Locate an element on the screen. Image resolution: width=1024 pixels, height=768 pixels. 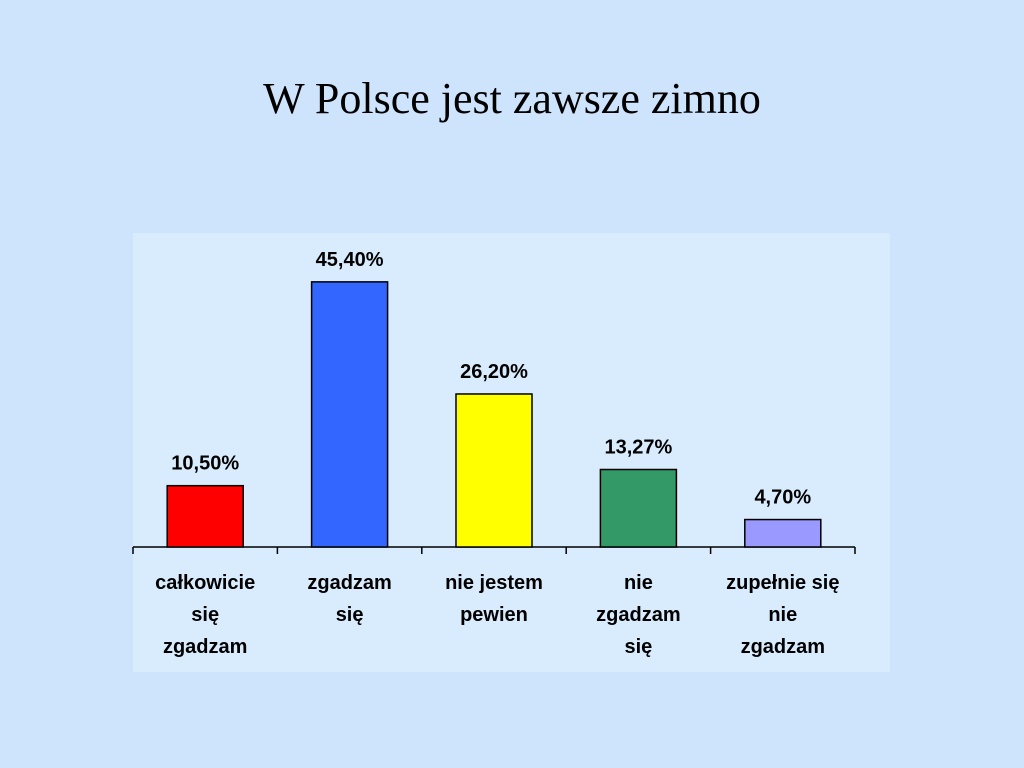
x-tick-label: całkowicie się zgadzam is located at coordinates (205, 615).